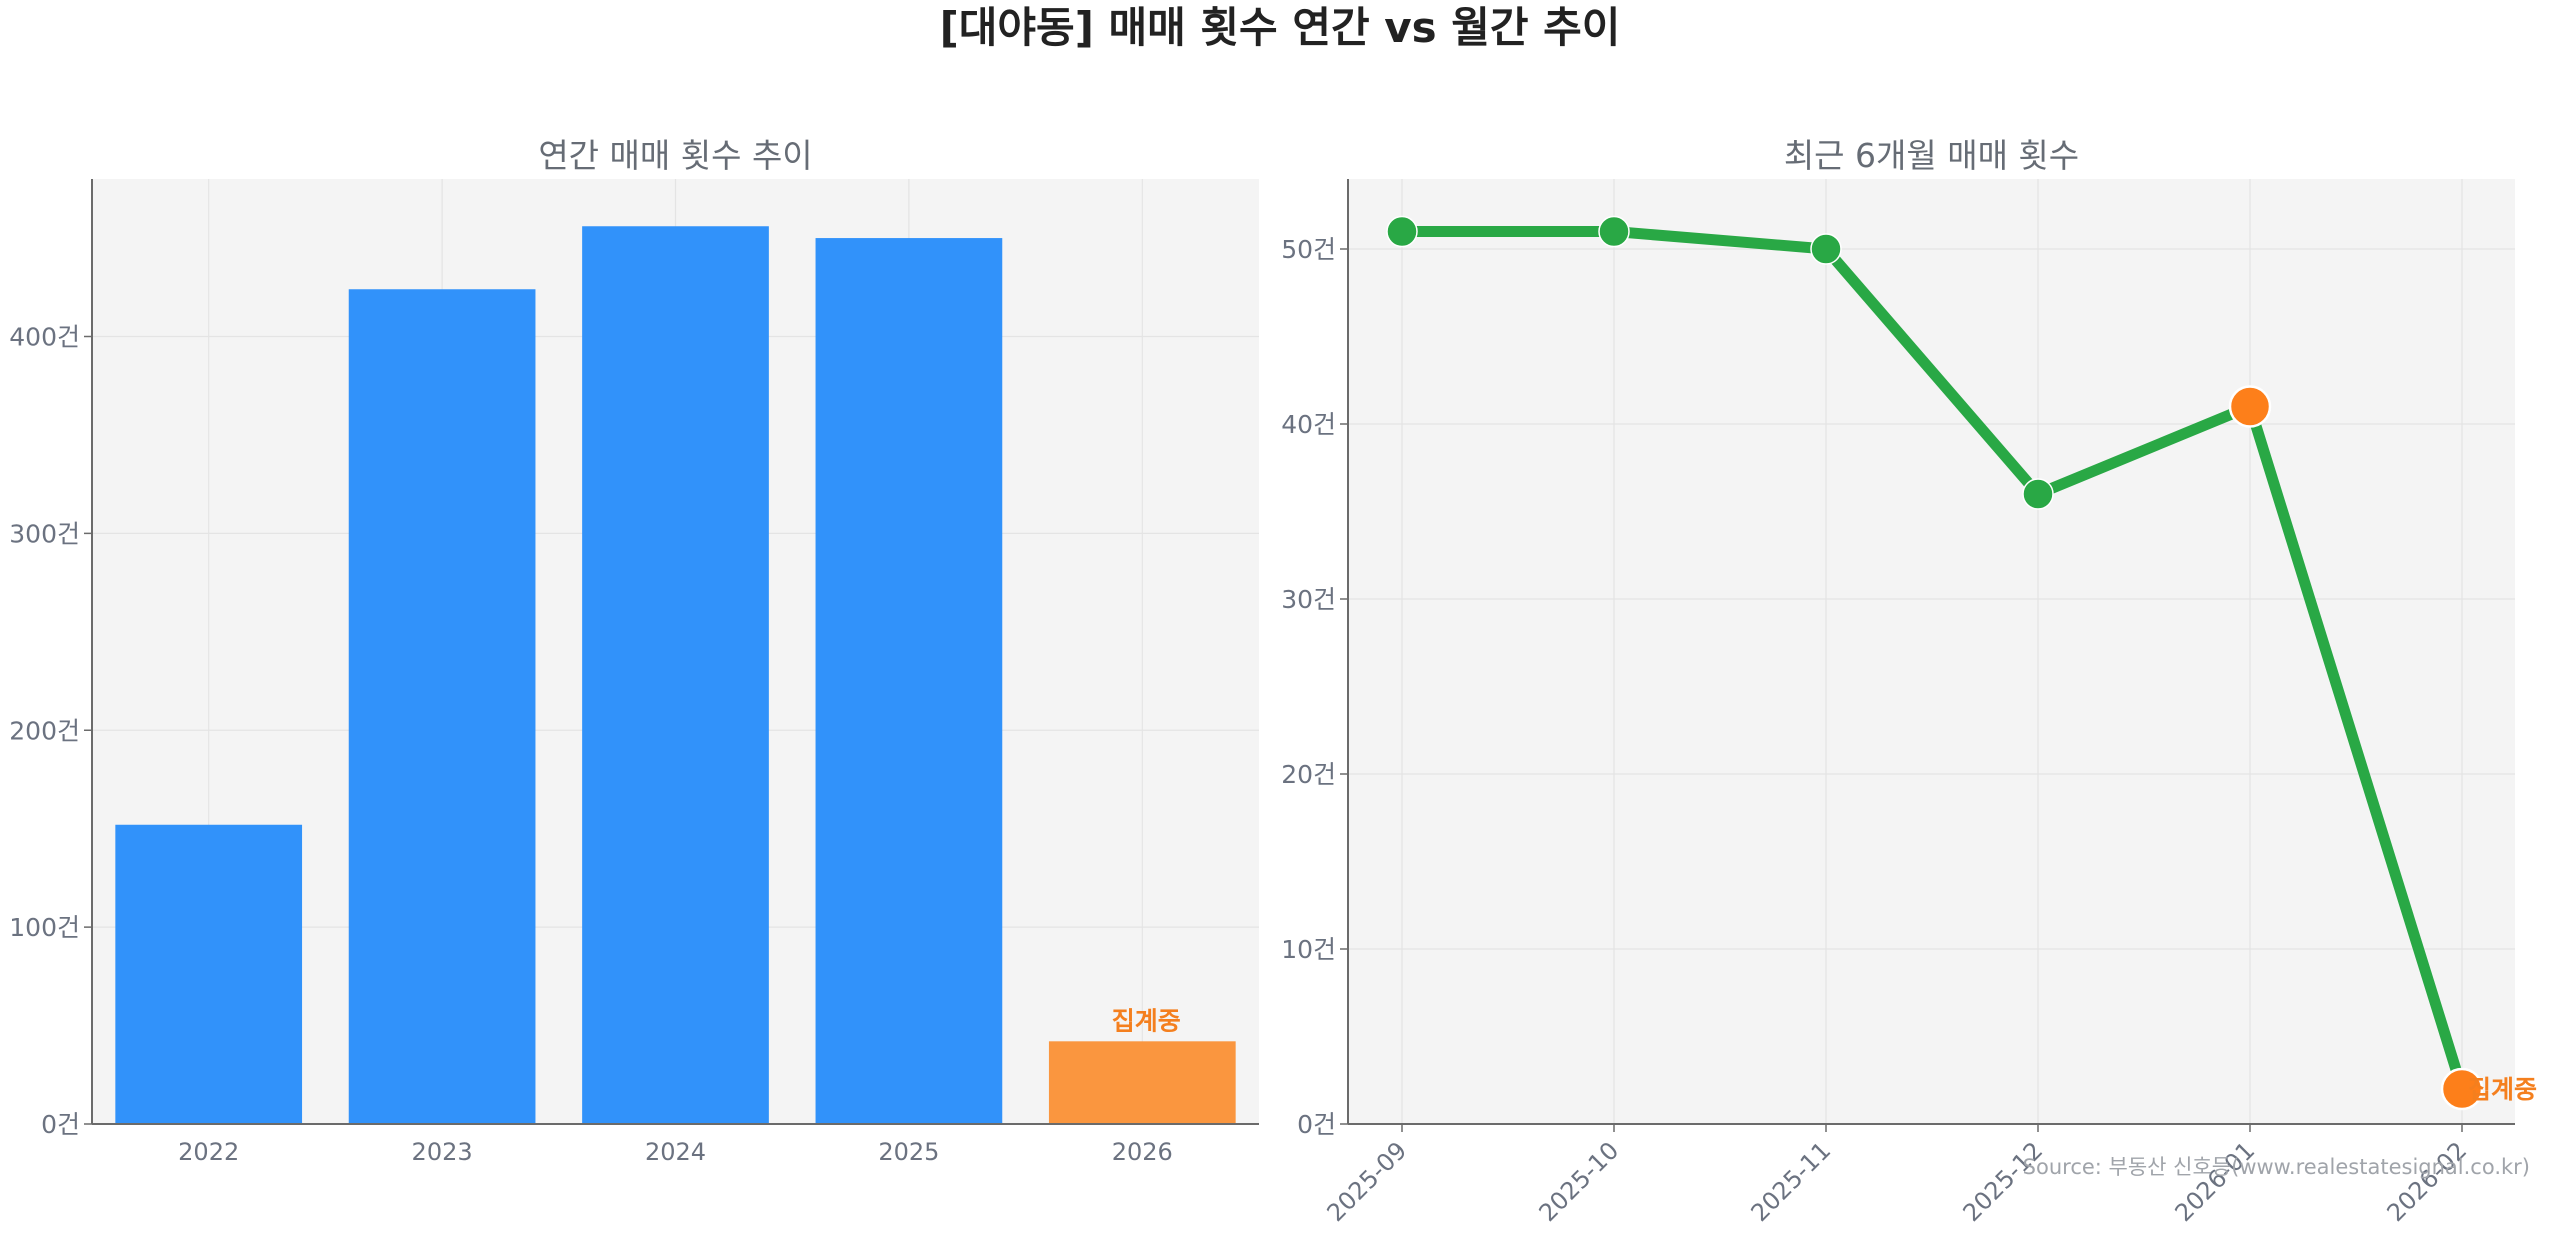  What do you see at coordinates (44, 533) in the screenshot?
I see `annual-y-tick-label: 300건` at bounding box center [44, 533].